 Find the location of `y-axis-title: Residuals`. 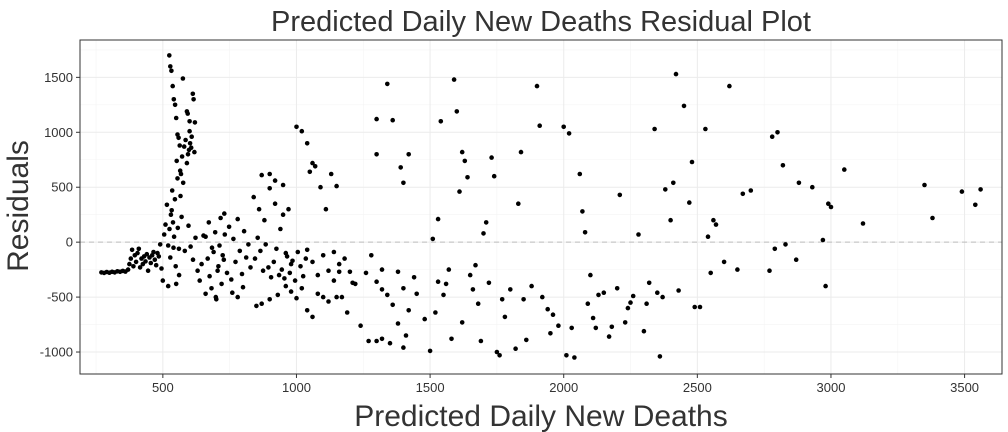

y-axis-title: Residuals is located at coordinates (18, 206).